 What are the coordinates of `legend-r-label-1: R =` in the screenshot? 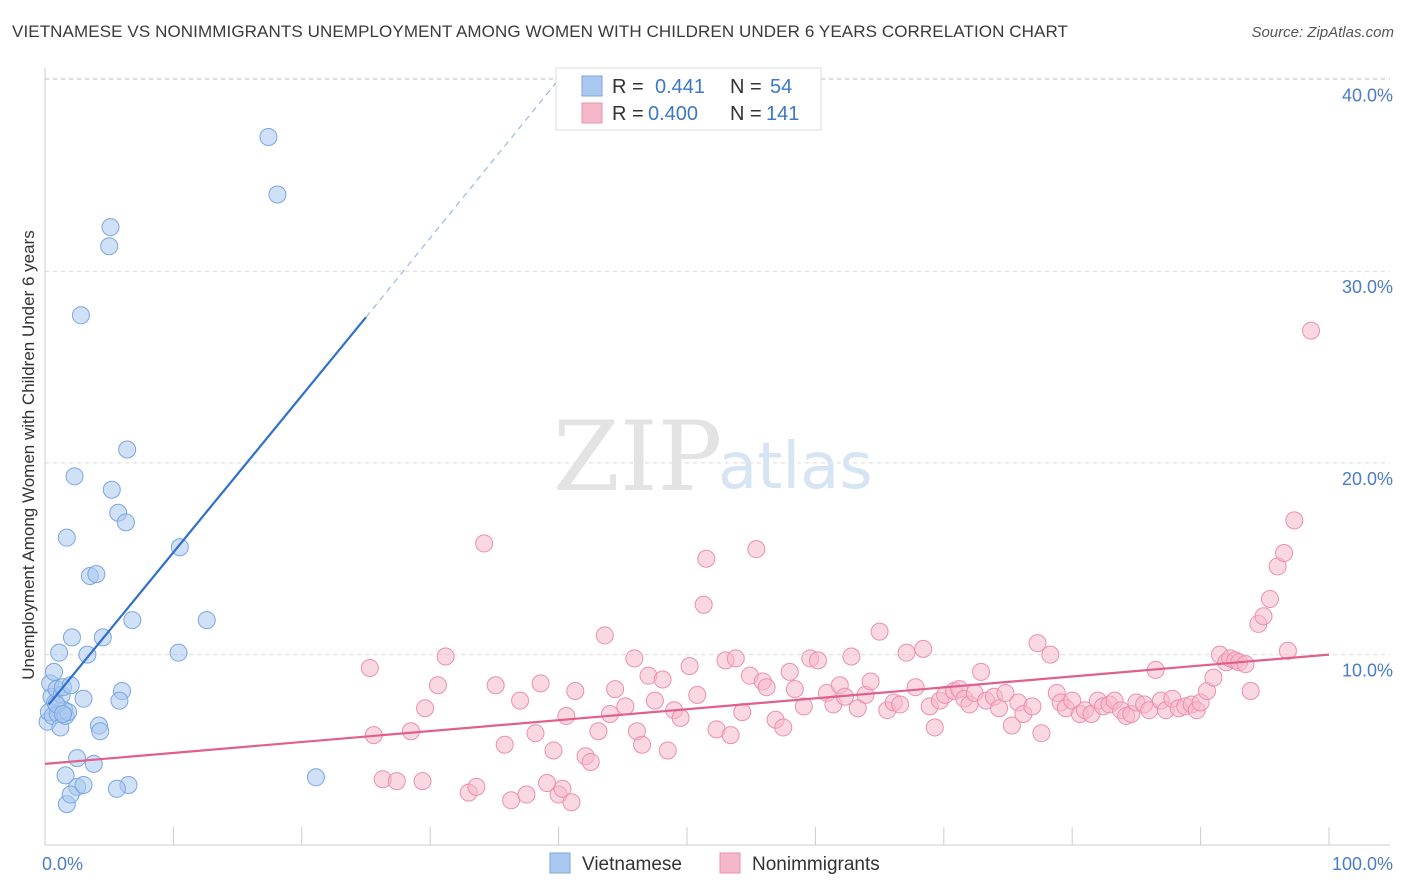 It's located at (628, 87).